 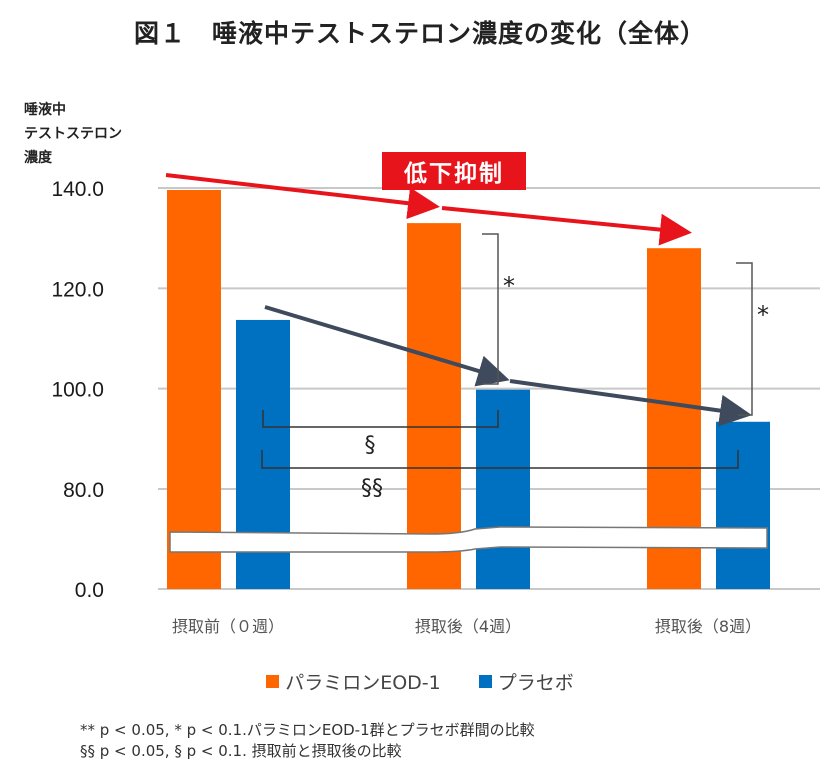 I want to click on suppression-callout: 低下抑制, so click(x=454, y=171).